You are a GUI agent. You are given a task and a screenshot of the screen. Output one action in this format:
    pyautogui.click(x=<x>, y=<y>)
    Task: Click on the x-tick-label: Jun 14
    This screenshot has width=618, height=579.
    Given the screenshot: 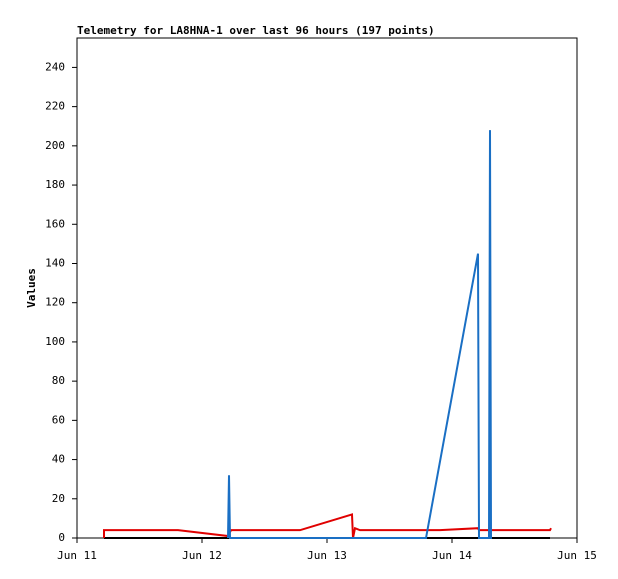 What is the action you would take?
    pyautogui.click(x=452, y=555)
    